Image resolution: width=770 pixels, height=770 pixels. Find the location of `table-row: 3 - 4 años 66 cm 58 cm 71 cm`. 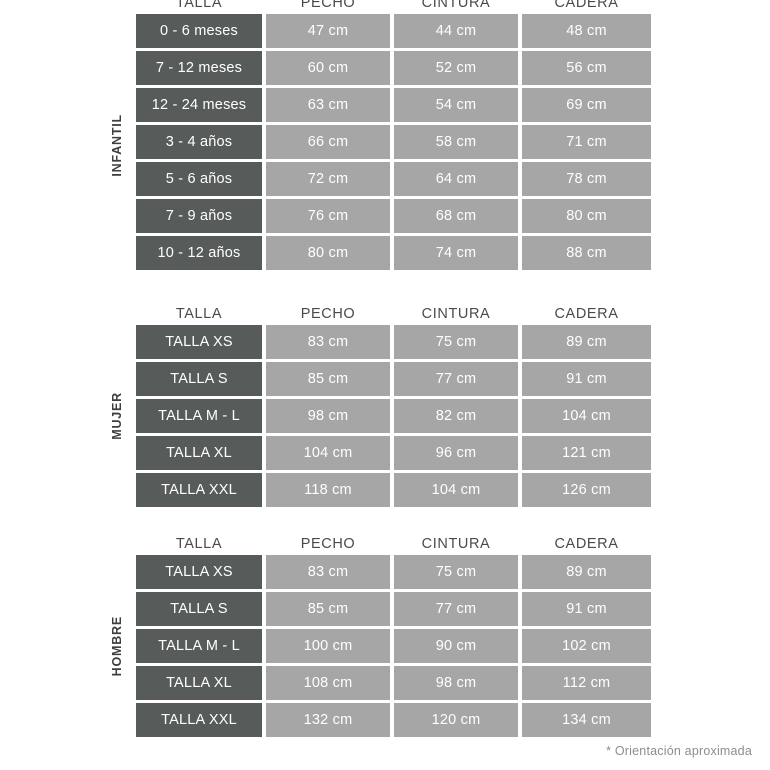

table-row: 3 - 4 años 66 cm 58 cm 71 cm is located at coordinates (453, 142).